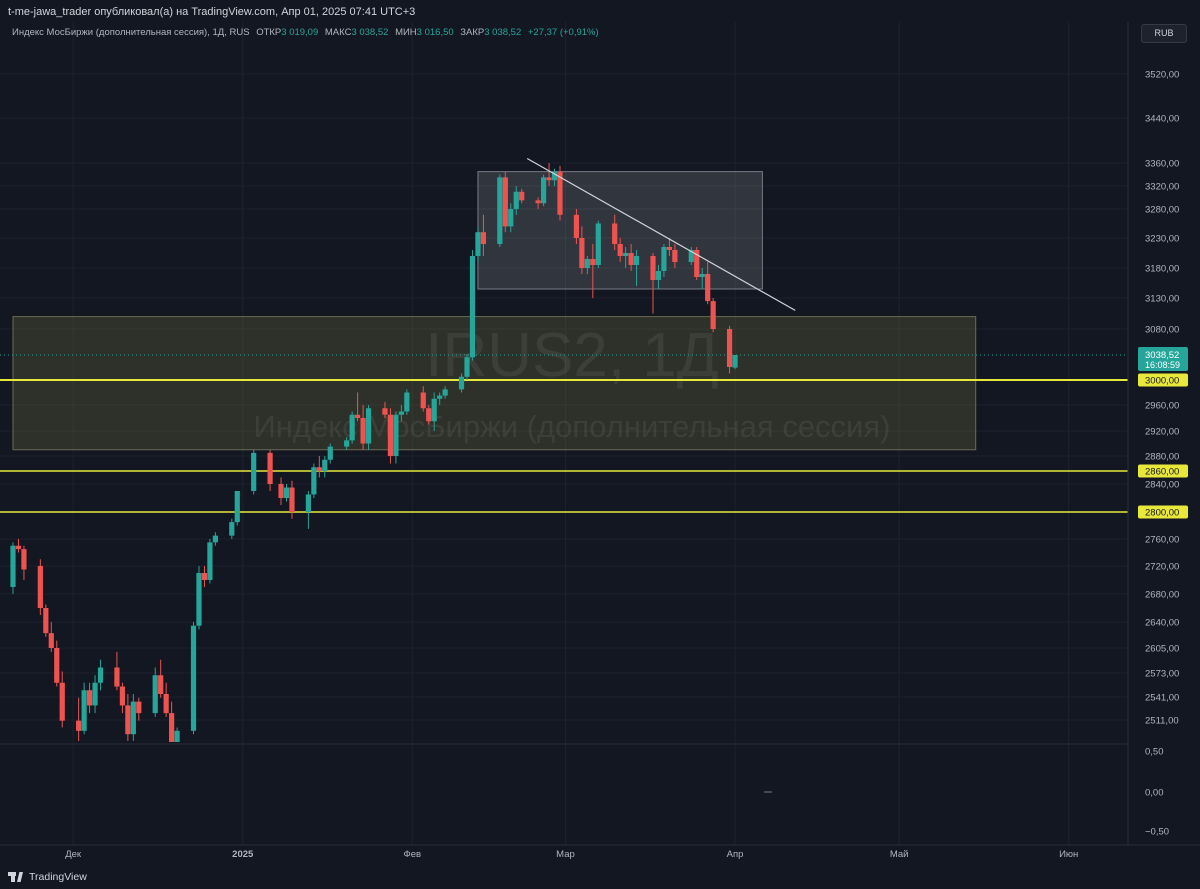 The height and width of the screenshot is (889, 1200). What do you see at coordinates (1162, 187) in the screenshot?
I see `price-tick-label: 3320,00` at bounding box center [1162, 187].